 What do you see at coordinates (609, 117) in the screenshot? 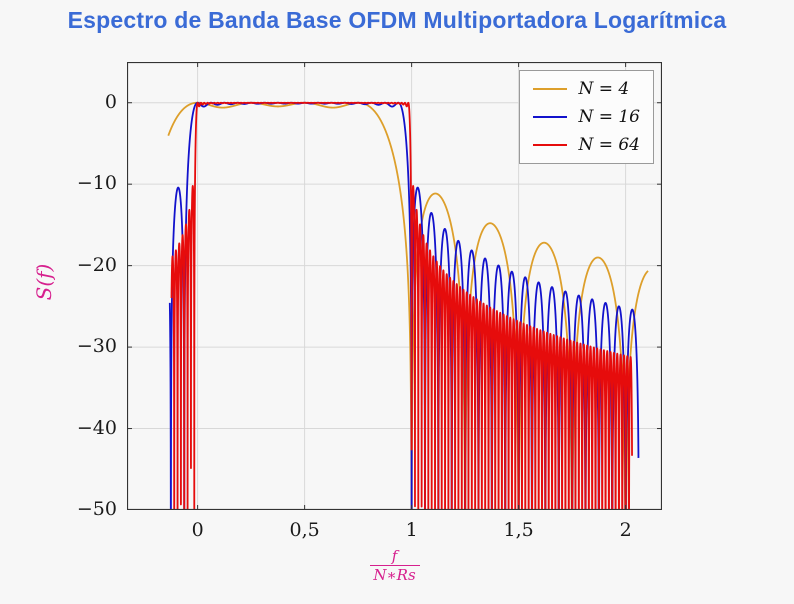
I see `legend-label: N = 16` at bounding box center [609, 117].